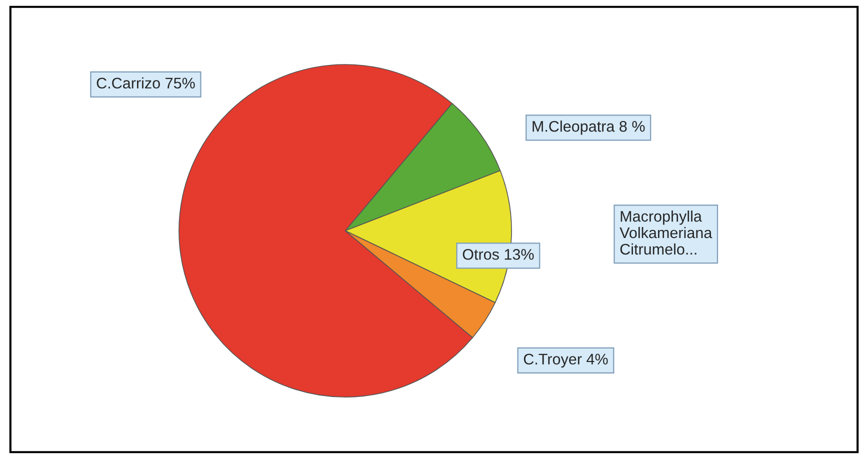 This screenshot has height=459, width=868. I want to click on slice-label: M.Cleopatra 8 %, so click(588, 127).